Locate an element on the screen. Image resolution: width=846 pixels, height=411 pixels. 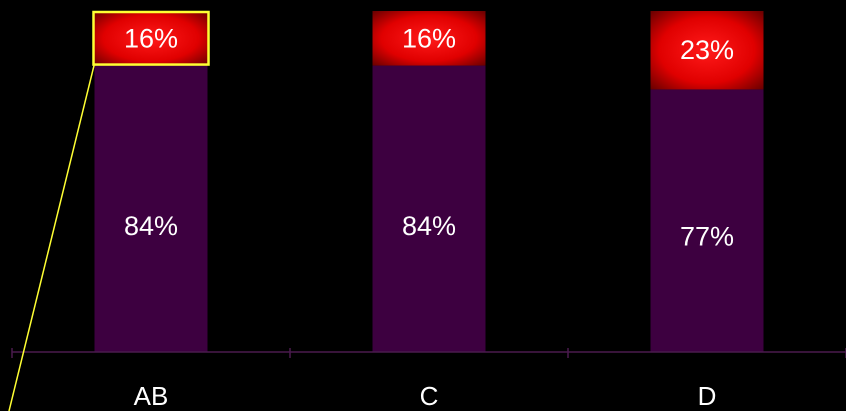
data-label-d-series-1: 23% is located at coordinates (707, 50).